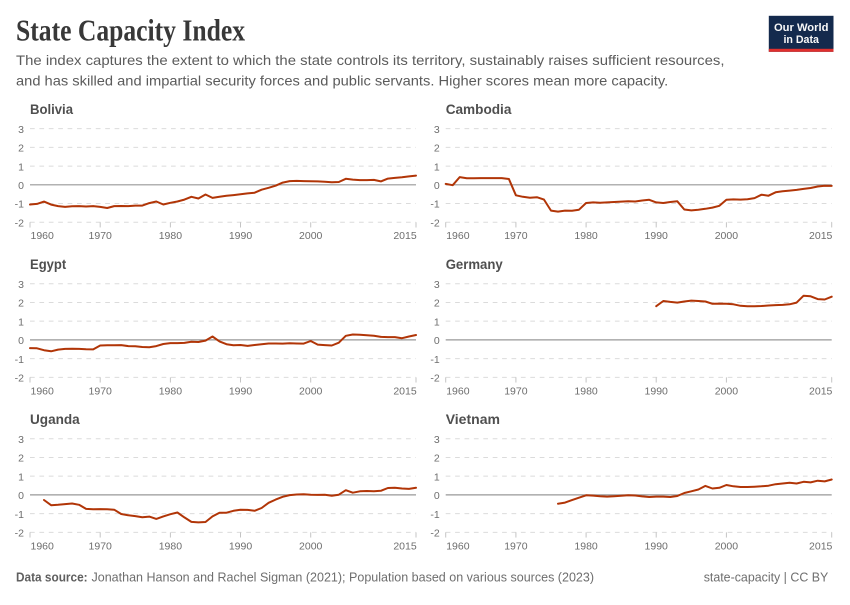 The height and width of the screenshot is (605, 850). What do you see at coordinates (52, 577) in the screenshot?
I see `svg-text: Data source:` at bounding box center [52, 577].